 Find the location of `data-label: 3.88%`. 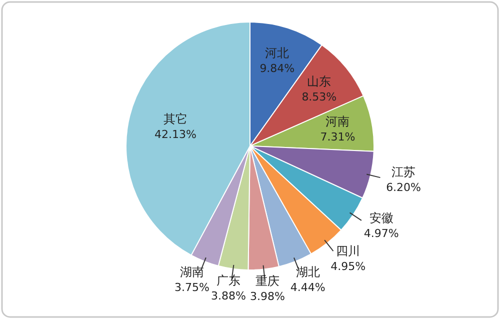

data-label: 3.88% is located at coordinates (228, 296).